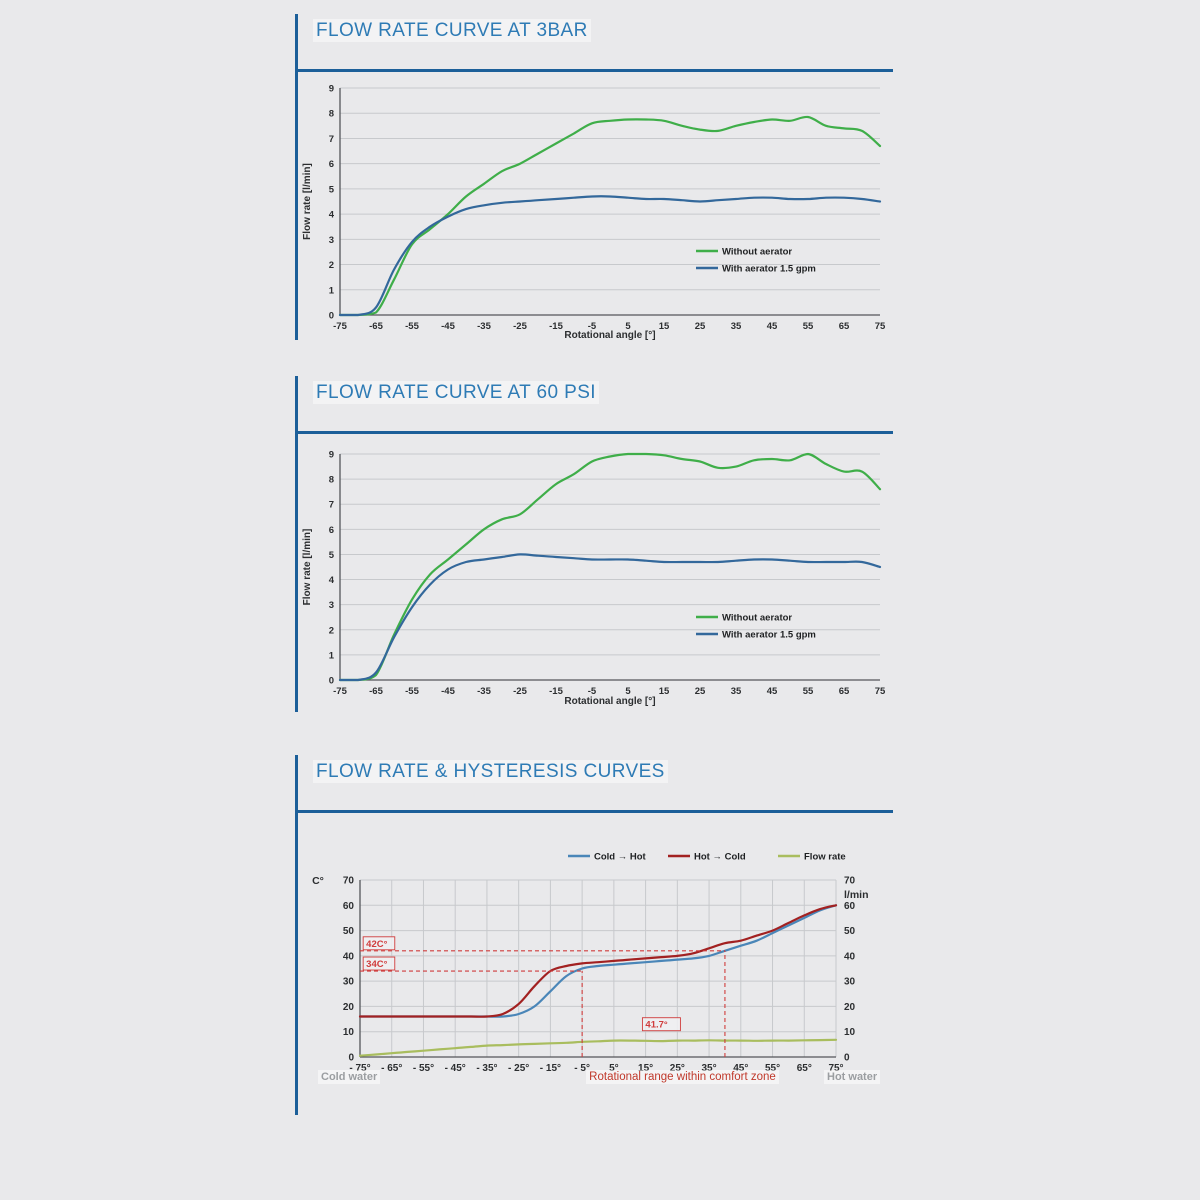 Image resolution: width=1200 pixels, height=1200 pixels. Describe the element at coordinates (318, 881) in the screenshot. I see `chart-text: C°` at that location.